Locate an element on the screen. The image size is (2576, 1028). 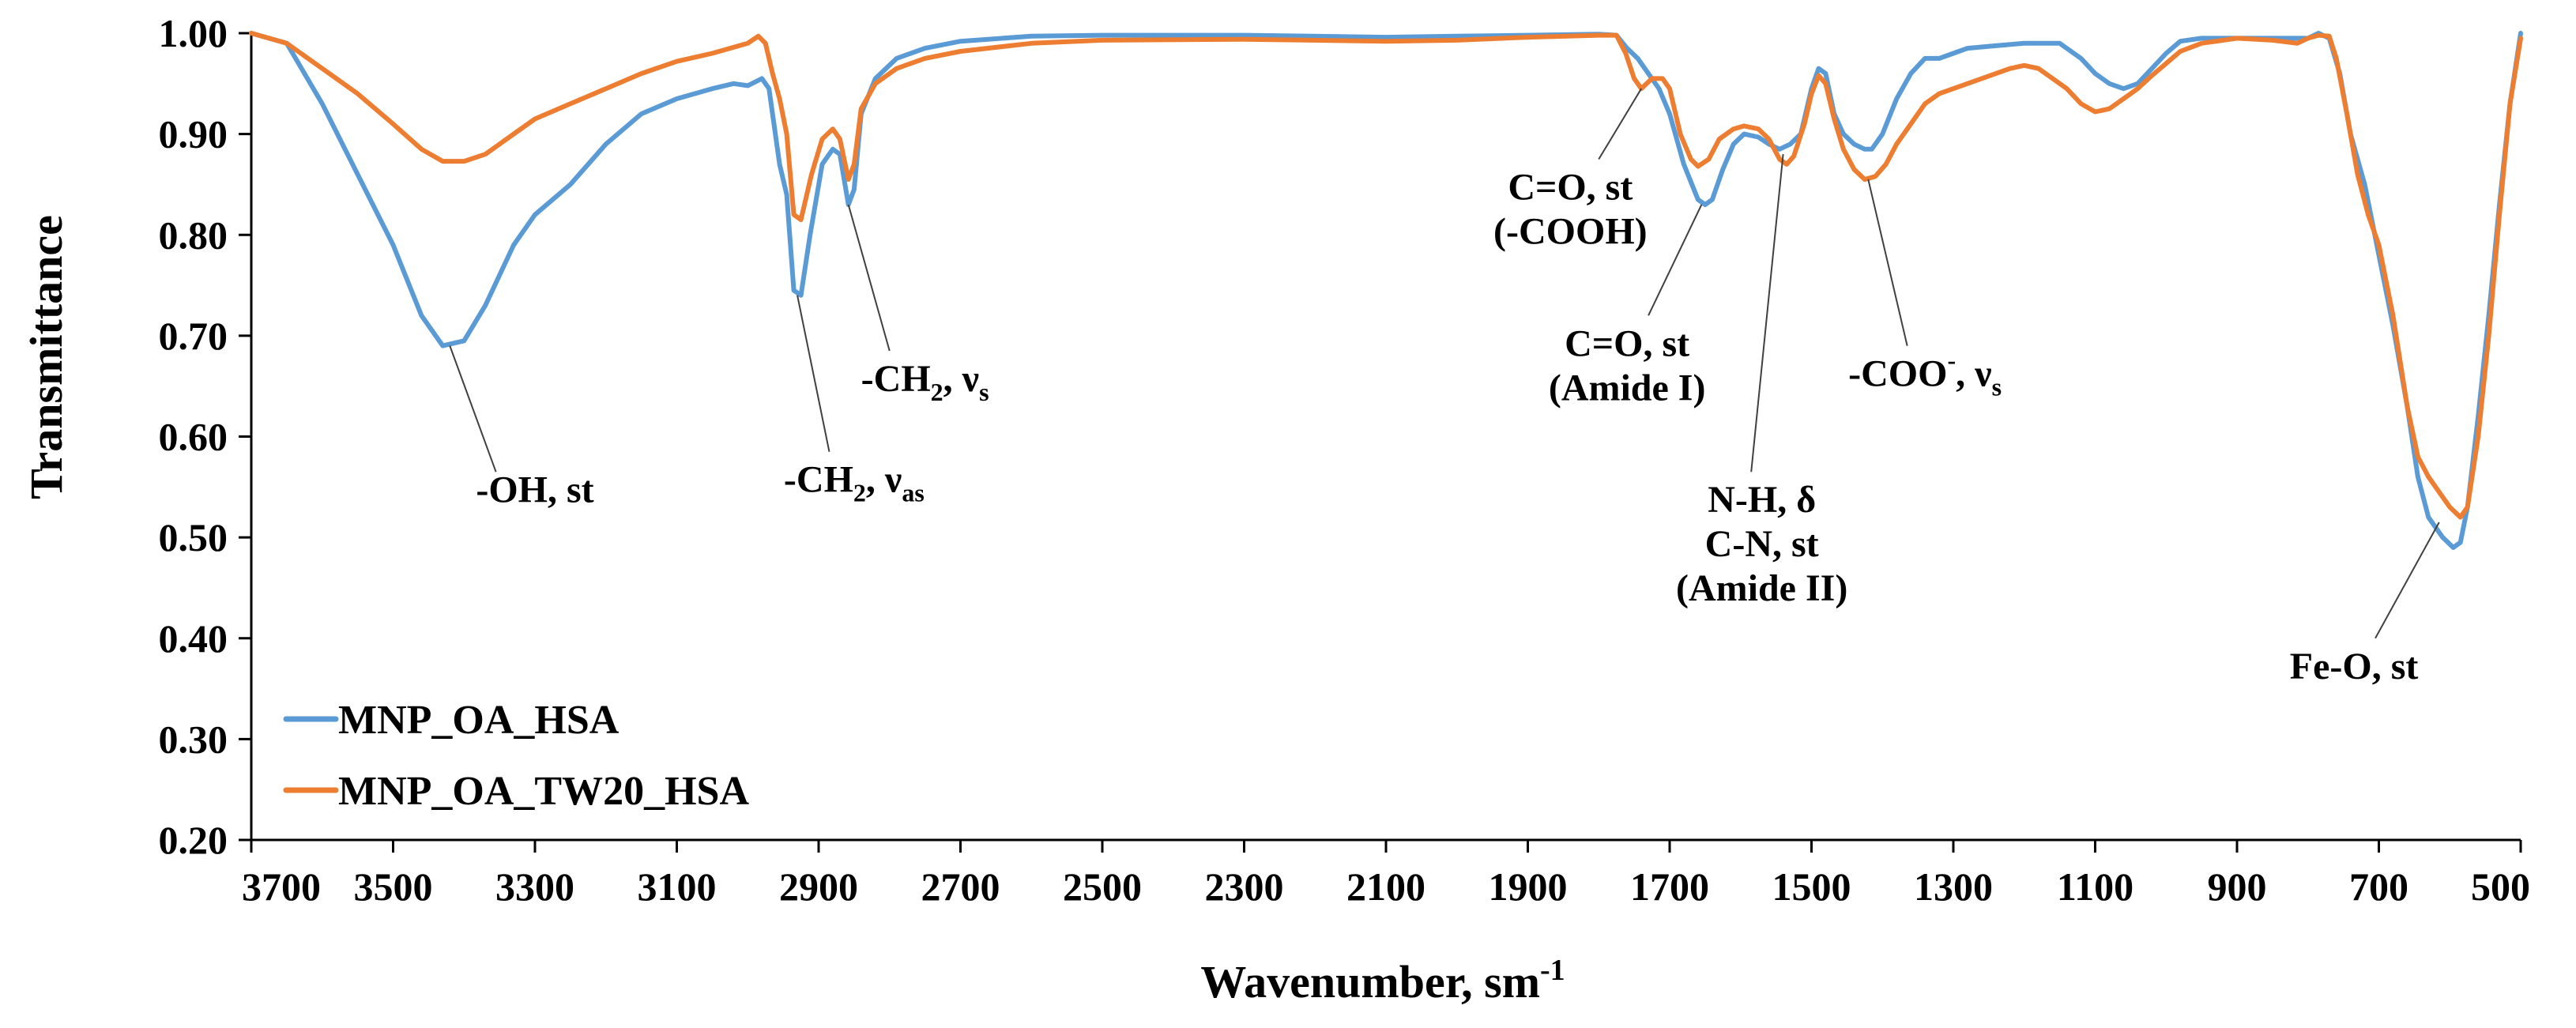
y-tick-label: 0.30 is located at coordinates (193, 739).